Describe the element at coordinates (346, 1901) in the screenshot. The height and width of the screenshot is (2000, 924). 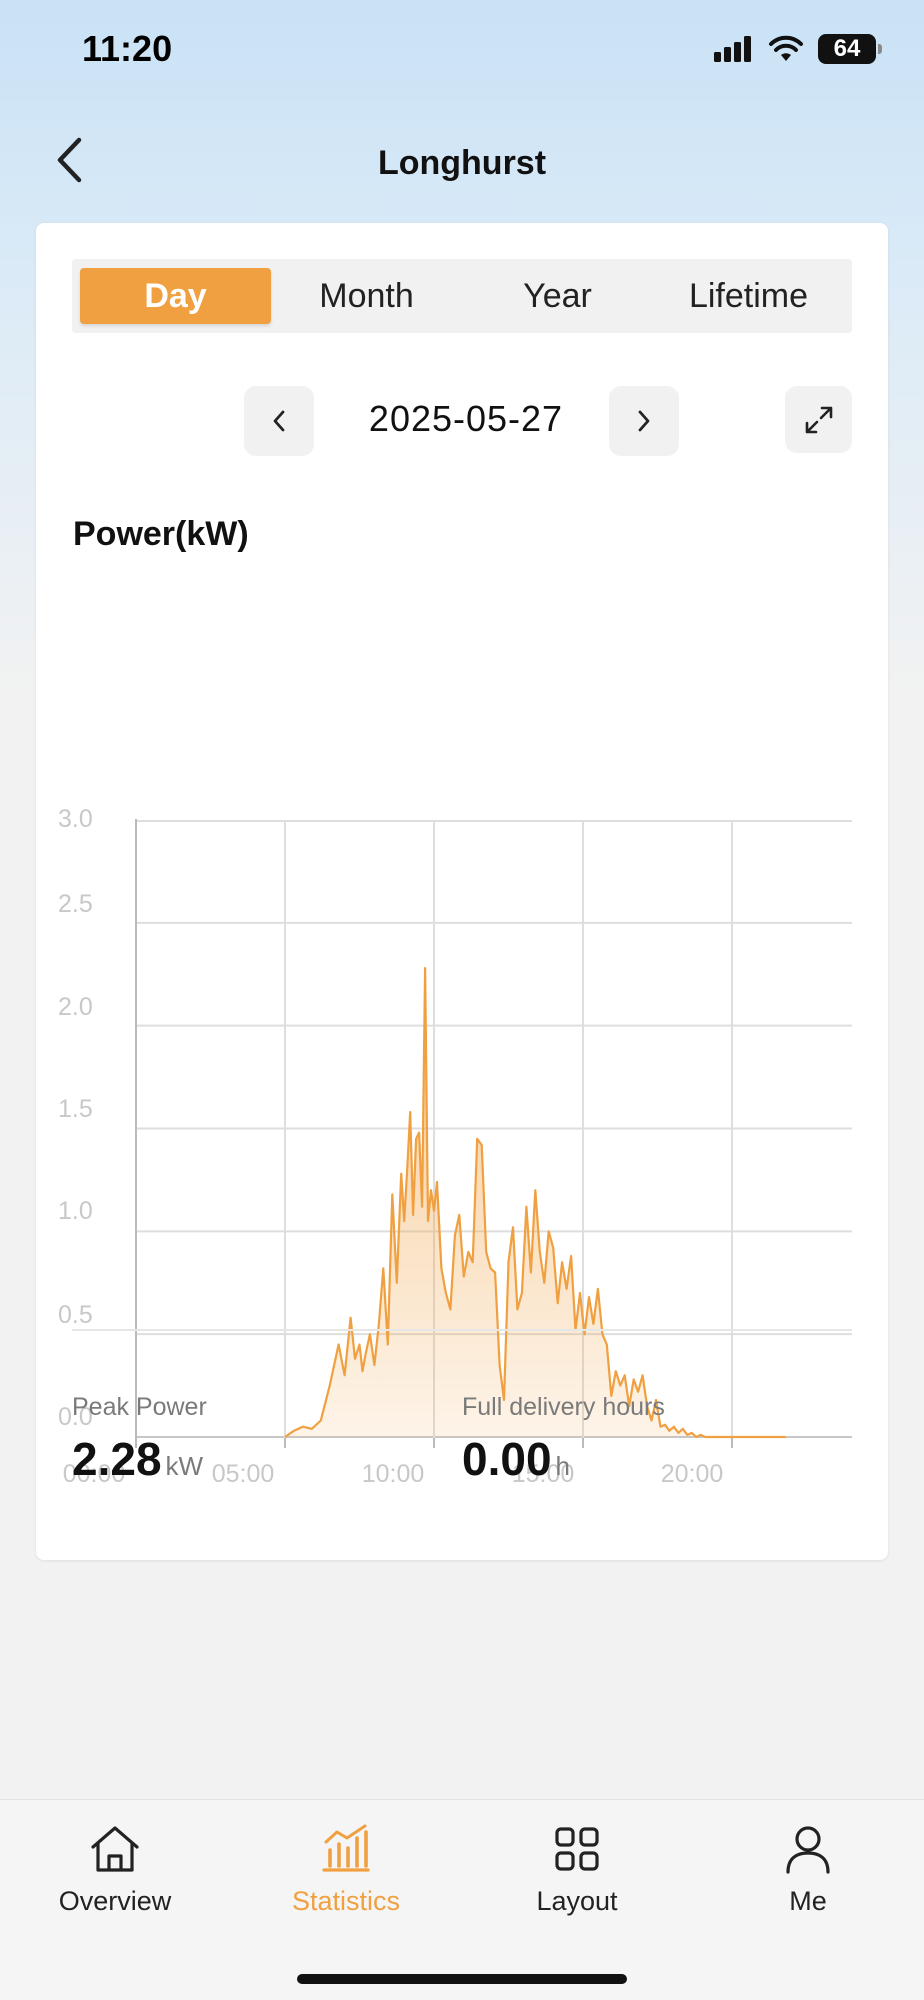
I see `nav-statistics-label: Statistics` at that location.